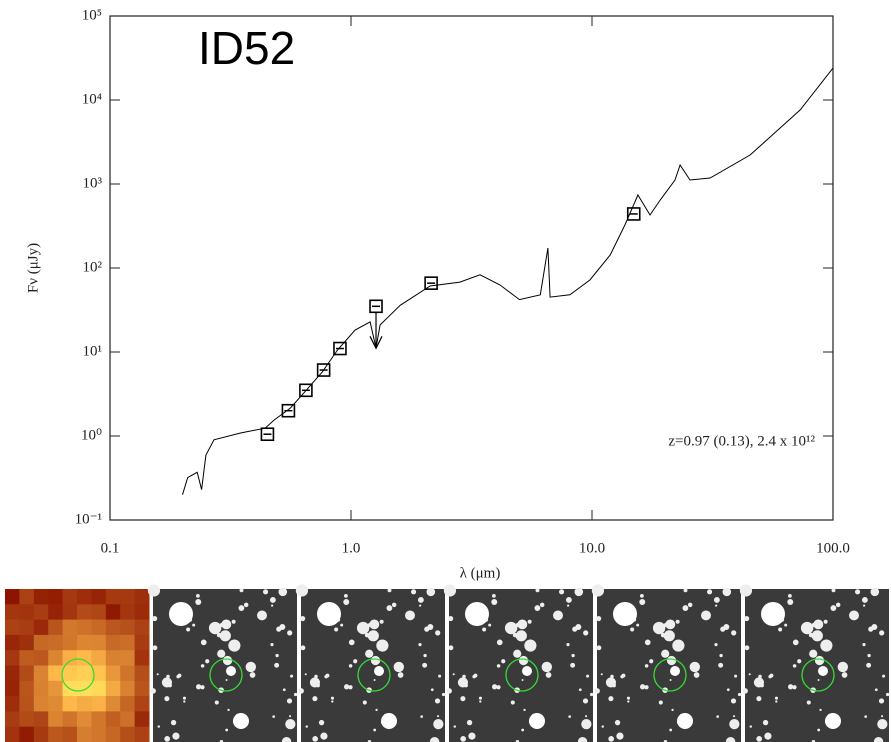 The image size is (891, 742). Describe the element at coordinates (93, 351) in the screenshot. I see `y-tick-label: 10¹` at that location.